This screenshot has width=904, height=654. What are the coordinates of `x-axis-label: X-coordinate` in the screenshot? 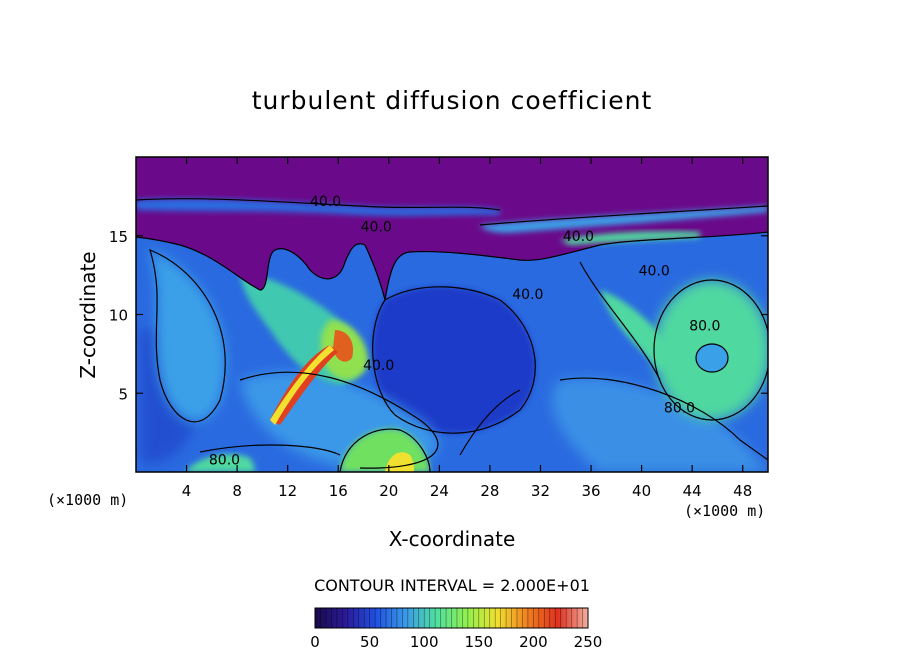 It's located at (452, 539).